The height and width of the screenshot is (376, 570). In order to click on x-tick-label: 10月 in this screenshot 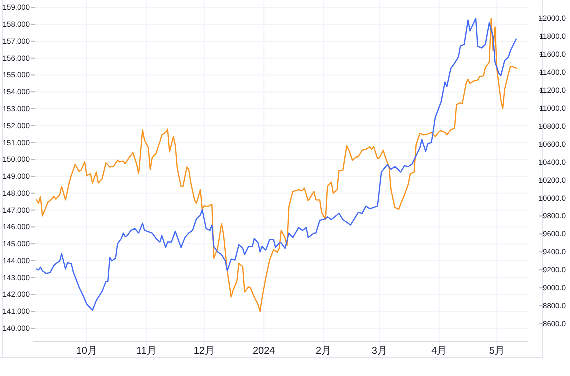, I will do `click(87, 351)`.